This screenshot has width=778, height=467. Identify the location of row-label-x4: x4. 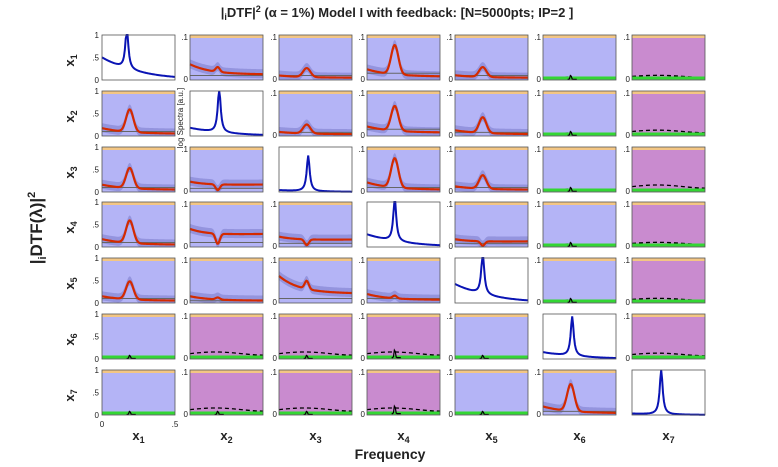
(70, 227).